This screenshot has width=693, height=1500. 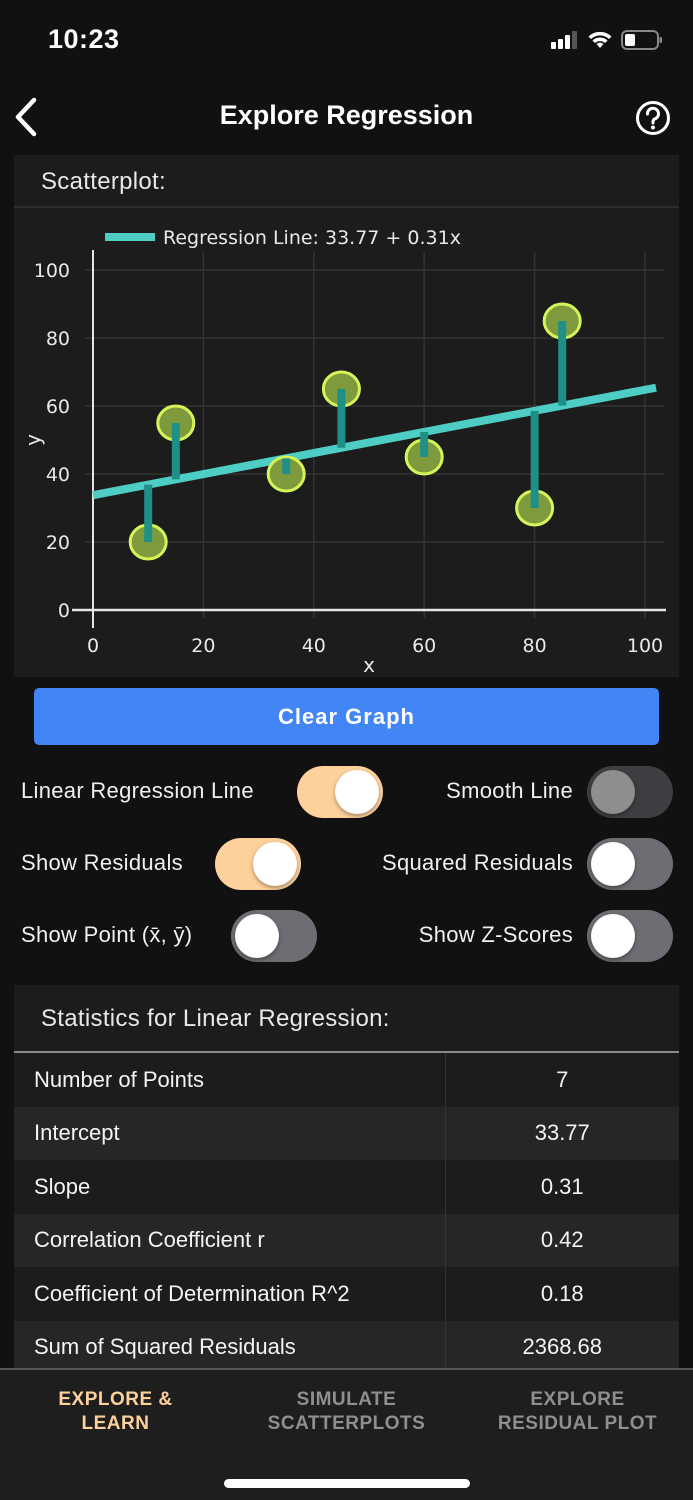 I want to click on navigation-bar: Explore Regression, so click(x=346, y=117).